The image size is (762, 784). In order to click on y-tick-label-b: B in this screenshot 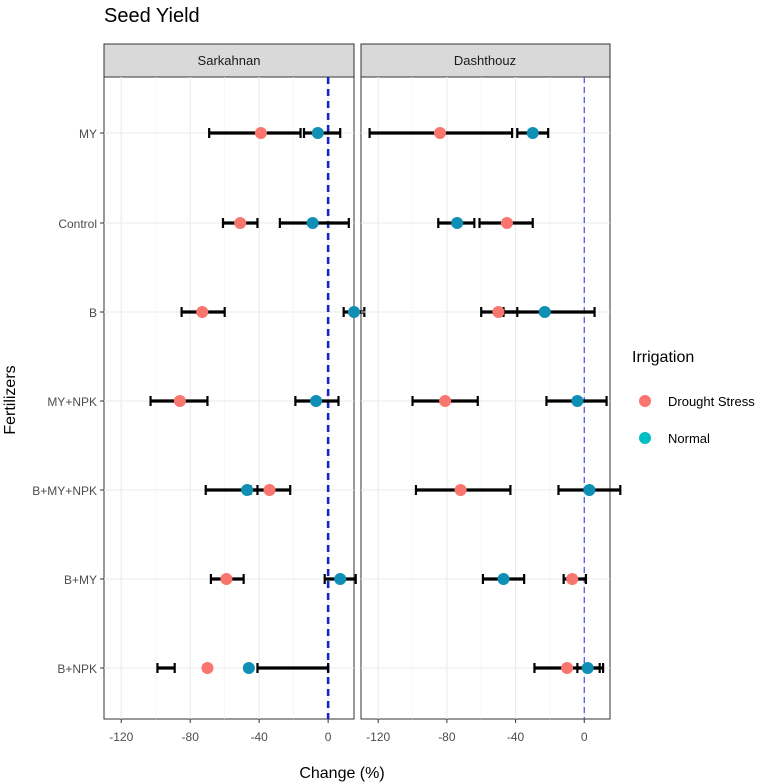, I will do `click(93, 313)`.